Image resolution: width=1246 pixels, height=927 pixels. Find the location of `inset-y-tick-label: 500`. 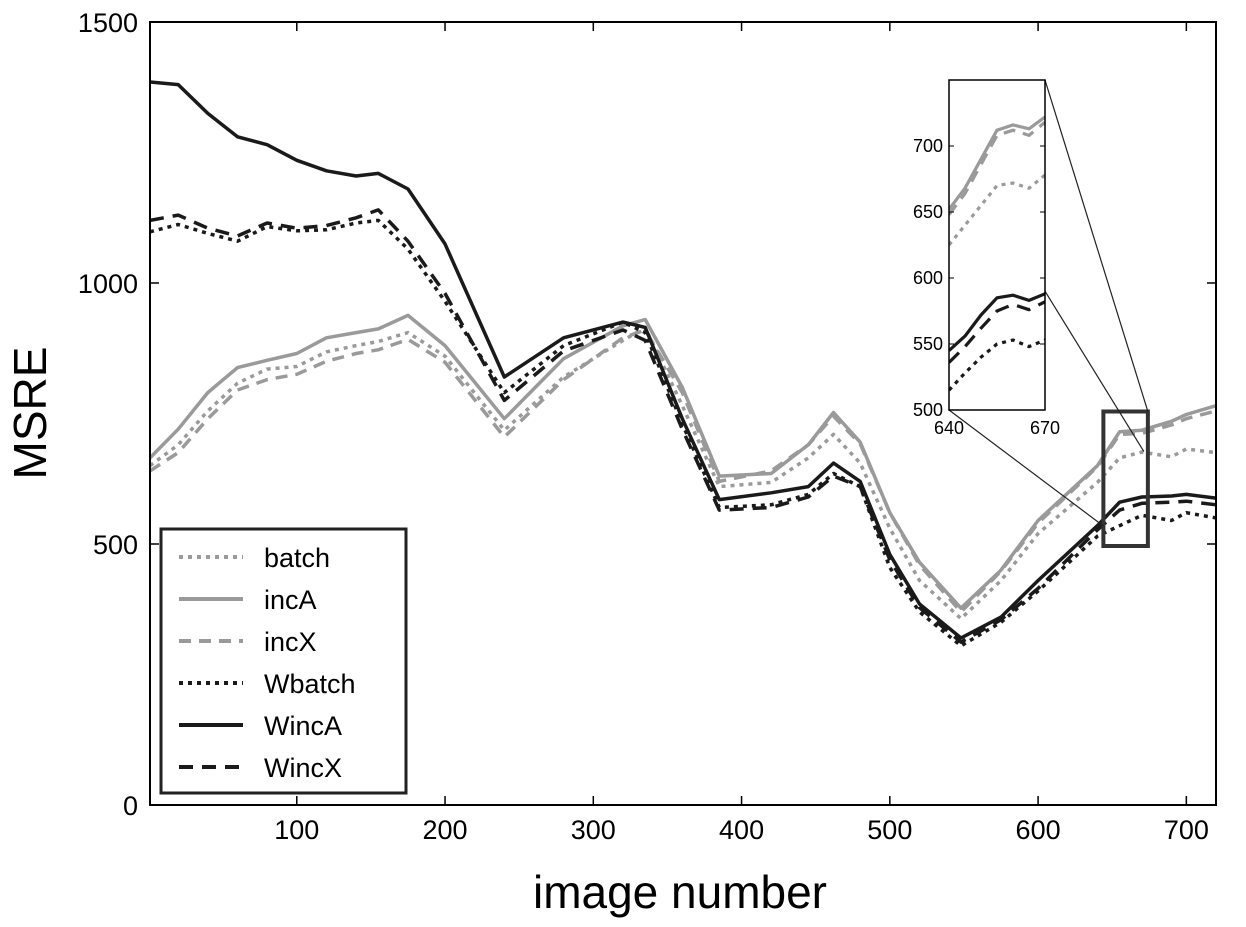

inset-y-tick-label: 500 is located at coordinates (928, 410).